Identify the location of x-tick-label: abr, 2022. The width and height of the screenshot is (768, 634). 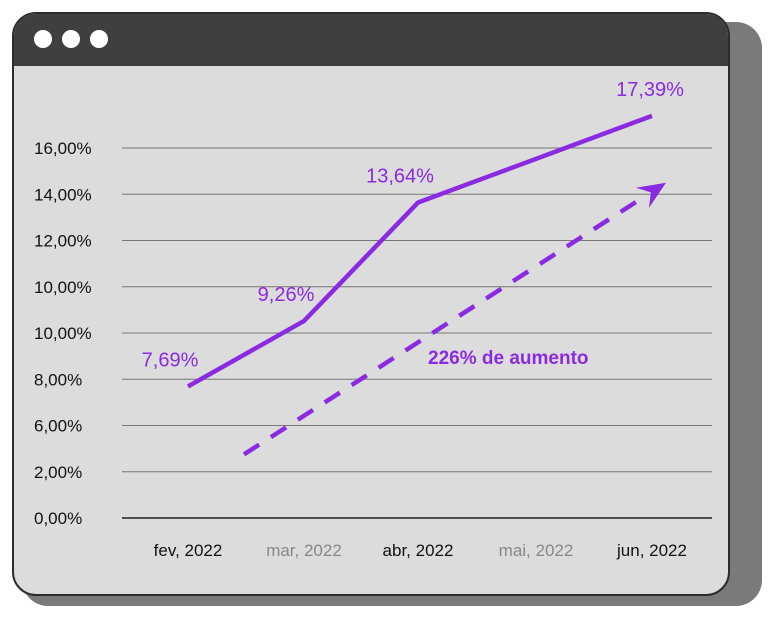
(418, 550).